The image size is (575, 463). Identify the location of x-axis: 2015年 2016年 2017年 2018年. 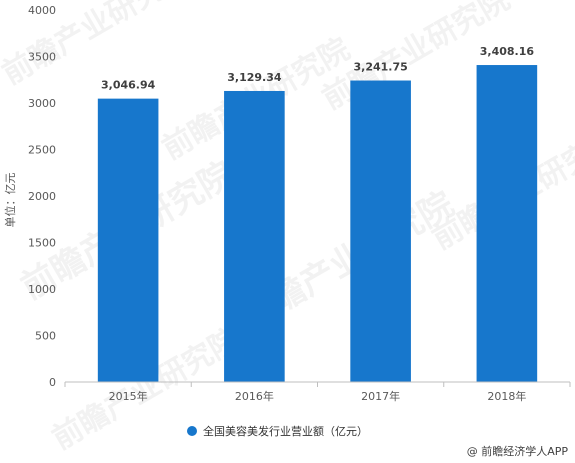
(317, 392).